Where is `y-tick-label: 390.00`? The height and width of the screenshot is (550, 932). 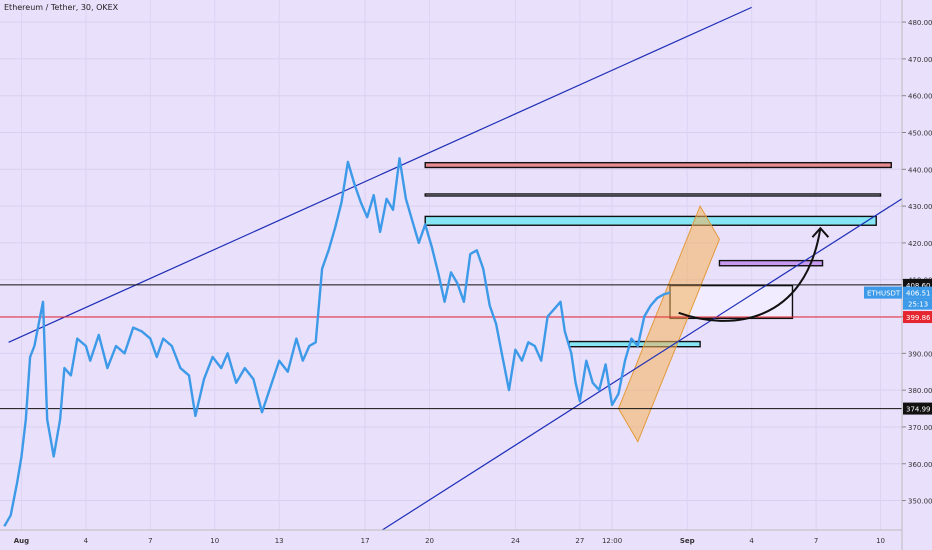 y-tick-label: 390.00 is located at coordinates (920, 354).